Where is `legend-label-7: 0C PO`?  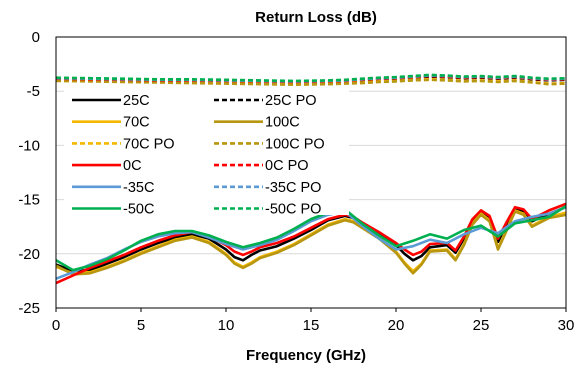
legend-label-7: 0C PO is located at coordinates (287, 166).